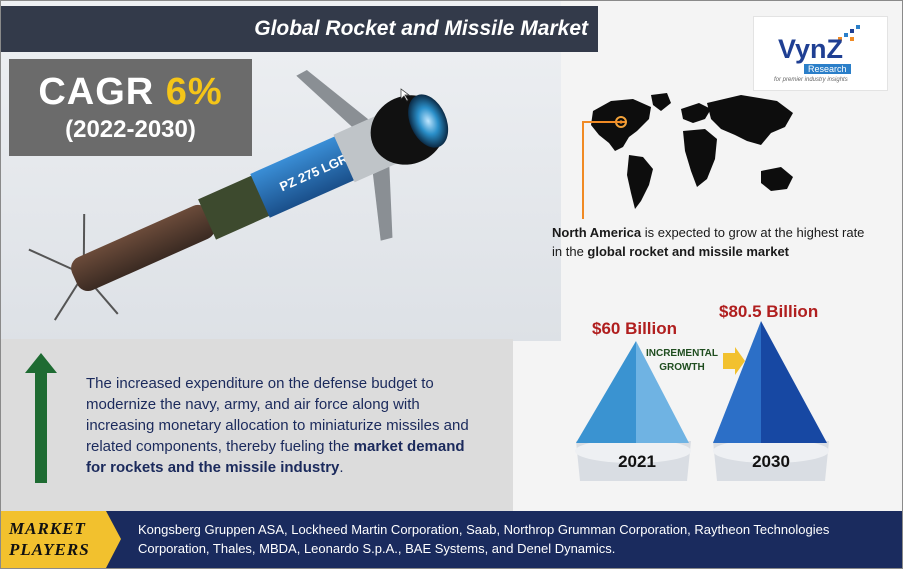 The height and width of the screenshot is (569, 903). What do you see at coordinates (637, 461) in the screenshot?
I see `year-2021: 2021` at bounding box center [637, 461].